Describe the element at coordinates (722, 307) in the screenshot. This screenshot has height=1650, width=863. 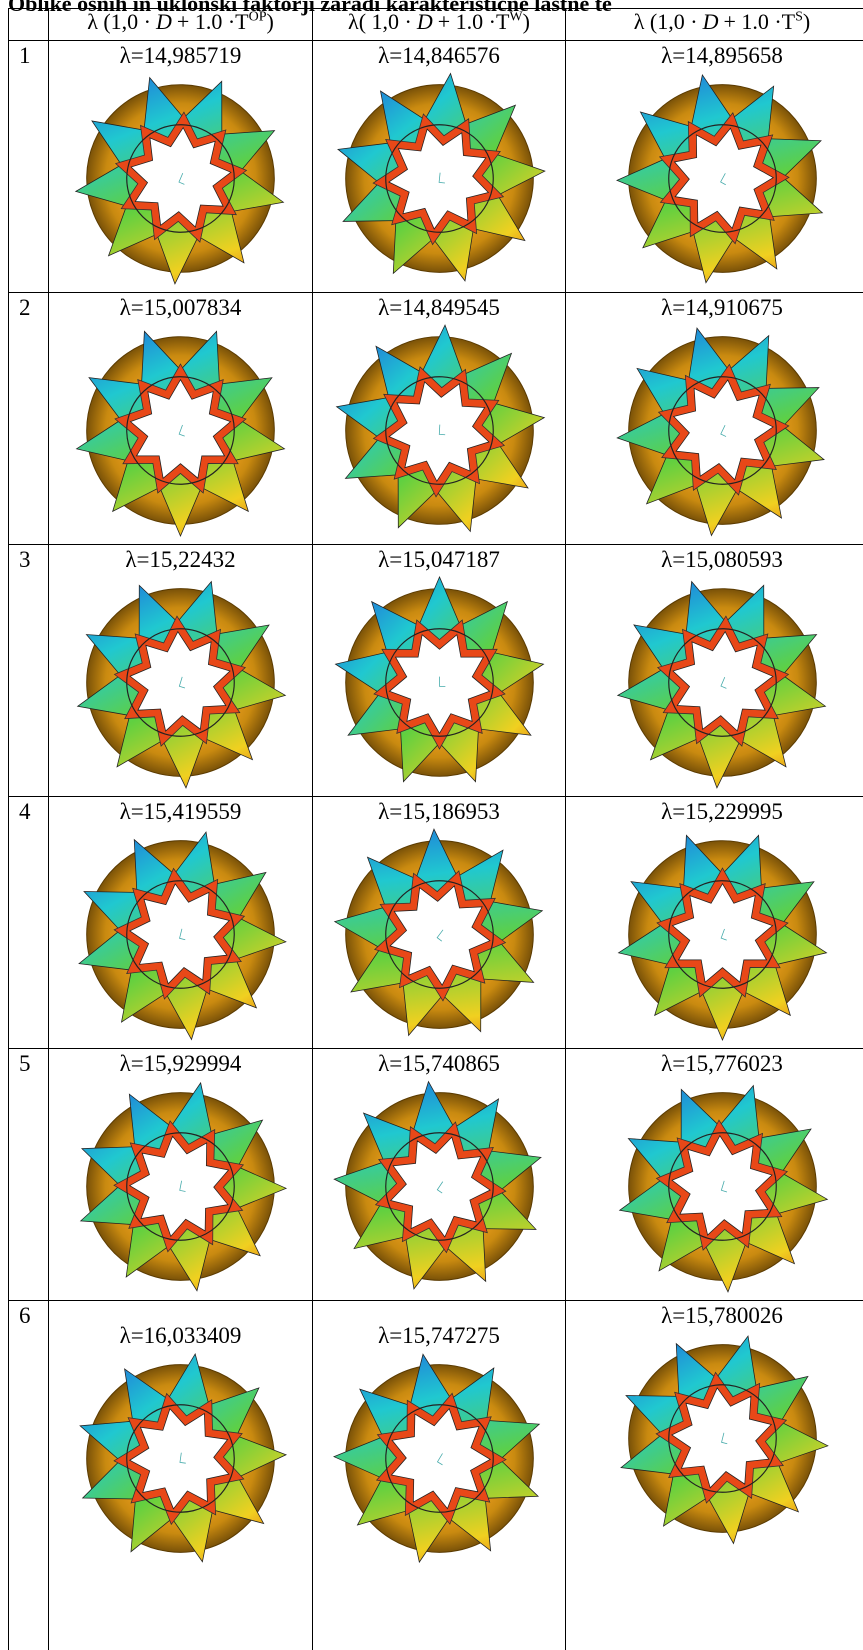
I see `eigenvalue-label: λ=14,910675` at that location.